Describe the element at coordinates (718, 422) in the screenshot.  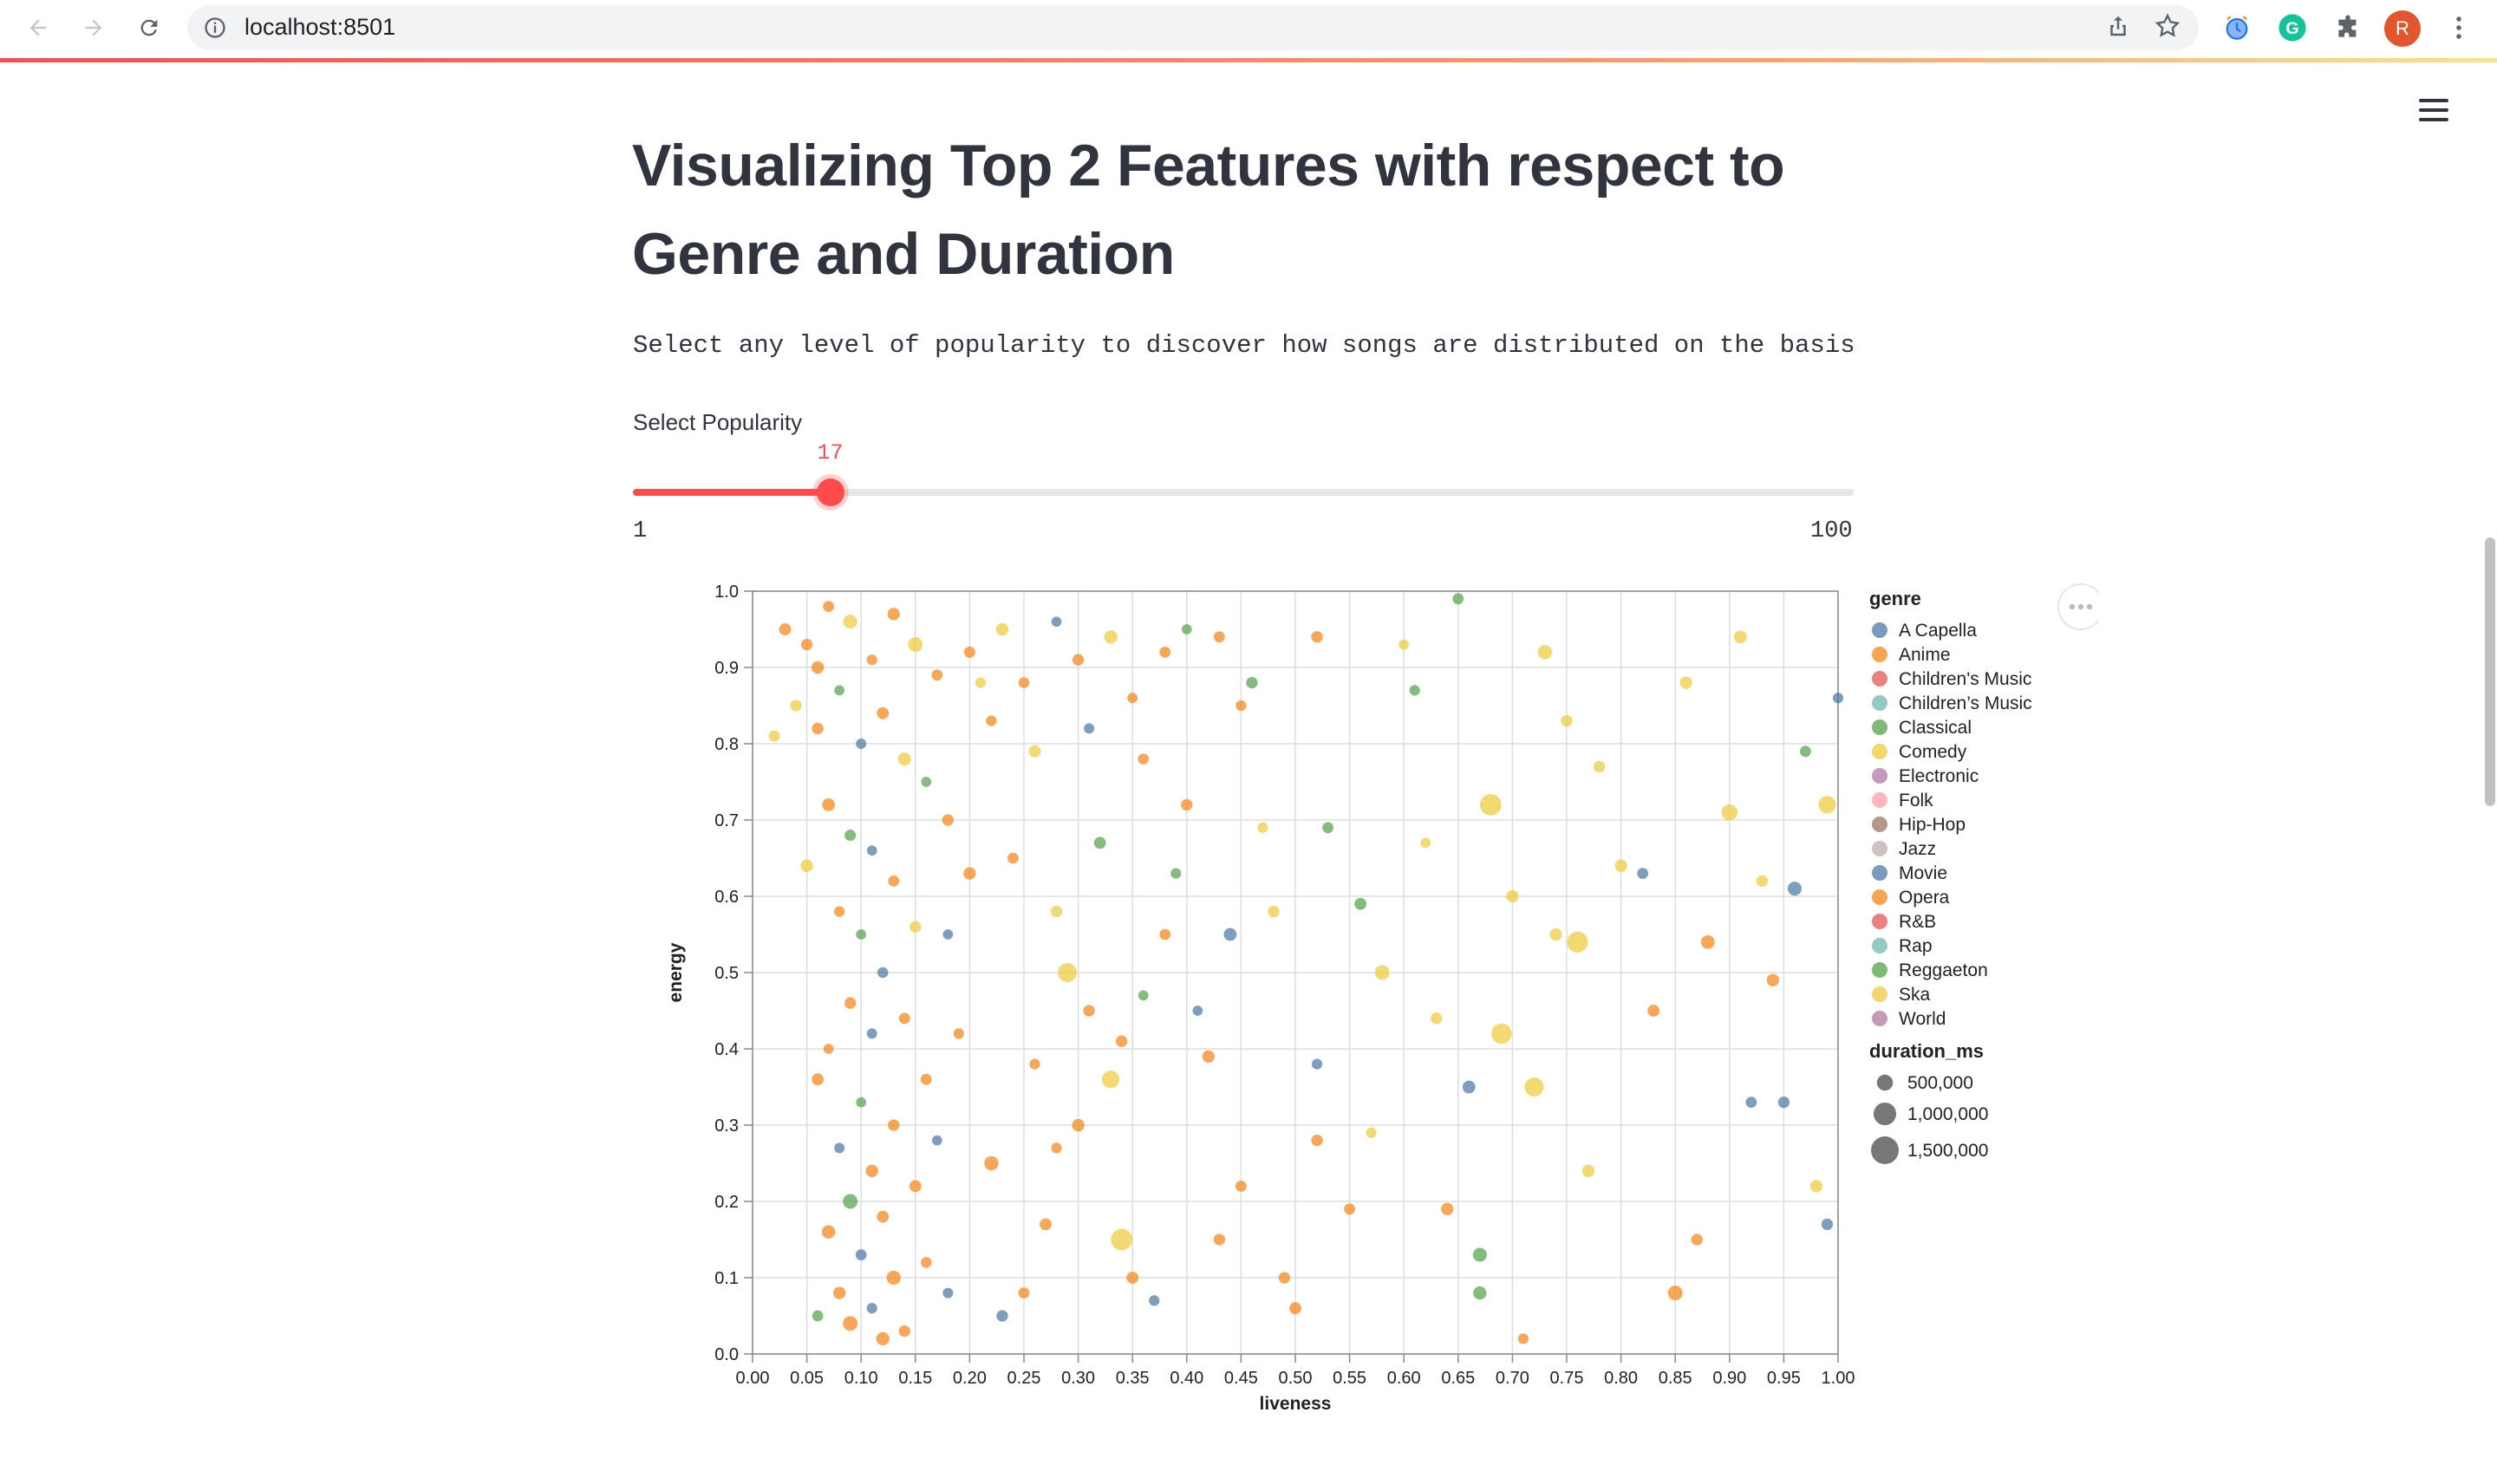
I see `slider-label: Select Popularity` at that location.